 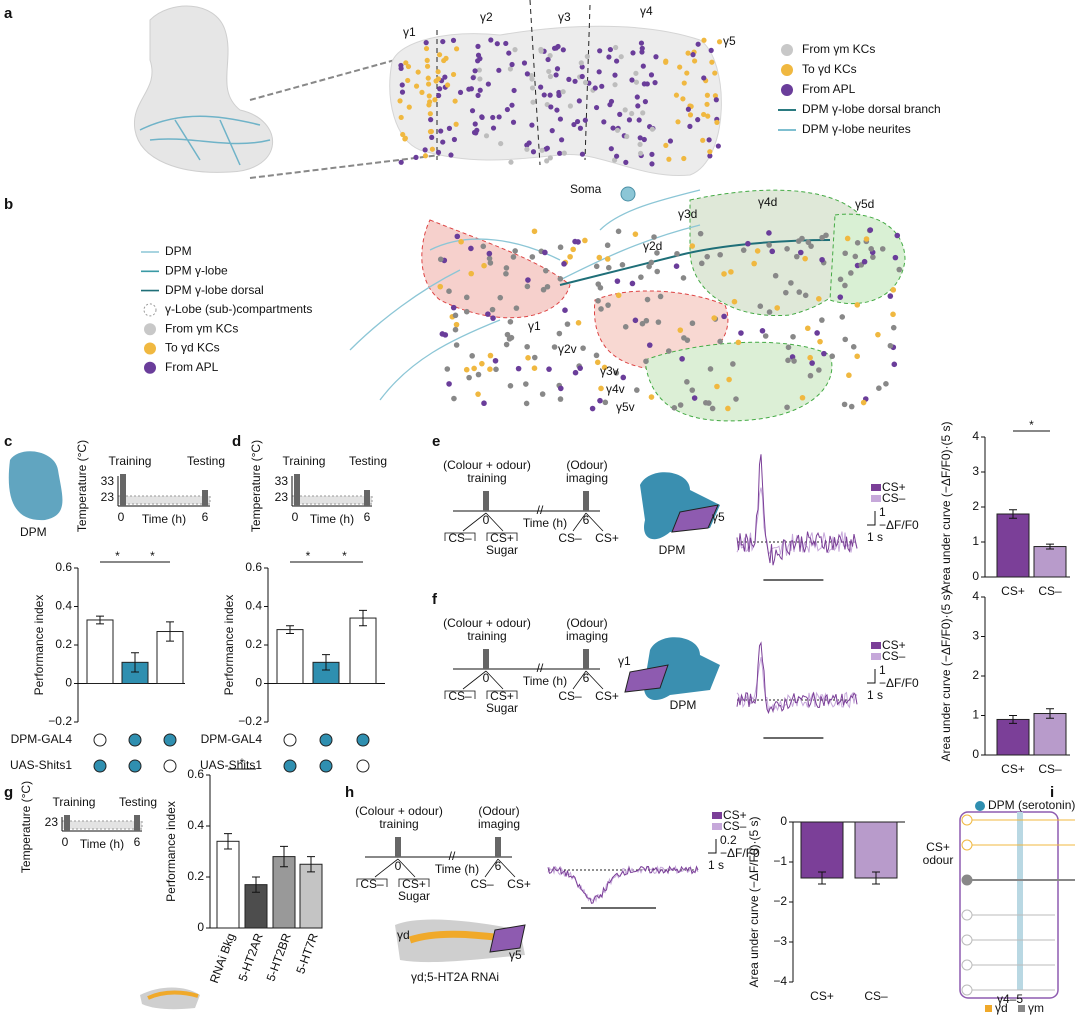 I want to click on y-tick-label: −4, so click(x=780, y=981).